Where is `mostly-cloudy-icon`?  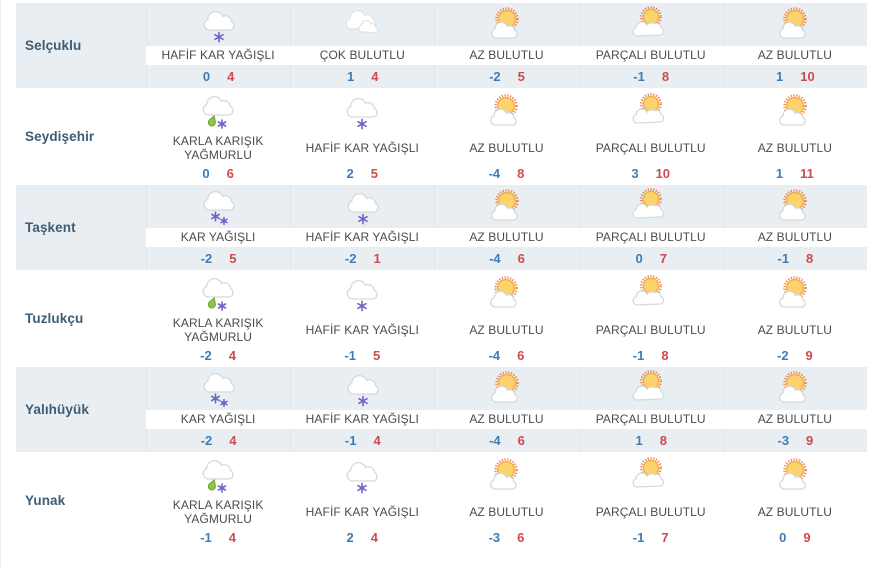
mostly-cloudy-icon is located at coordinates (363, 25).